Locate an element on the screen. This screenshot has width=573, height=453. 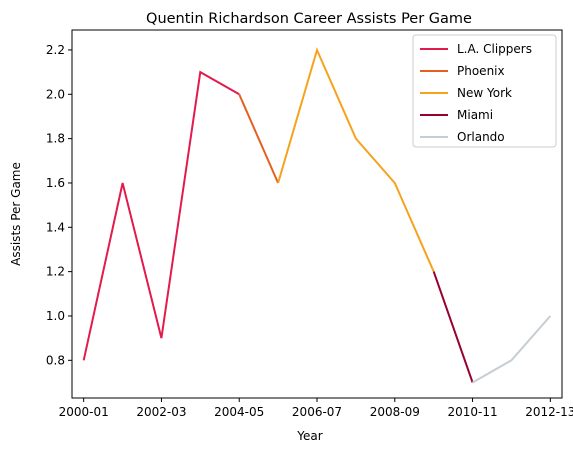
legend-label-phoenix: Phoenix is located at coordinates (481, 71).